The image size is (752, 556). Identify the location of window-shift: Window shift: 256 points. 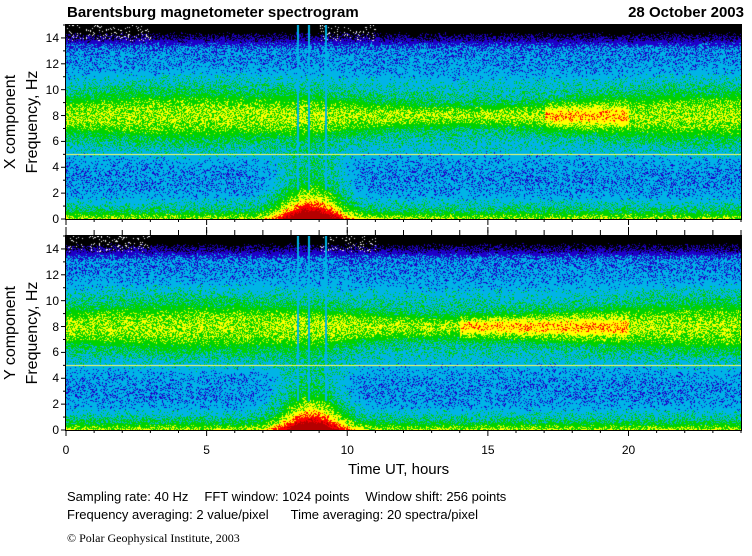
(436, 496).